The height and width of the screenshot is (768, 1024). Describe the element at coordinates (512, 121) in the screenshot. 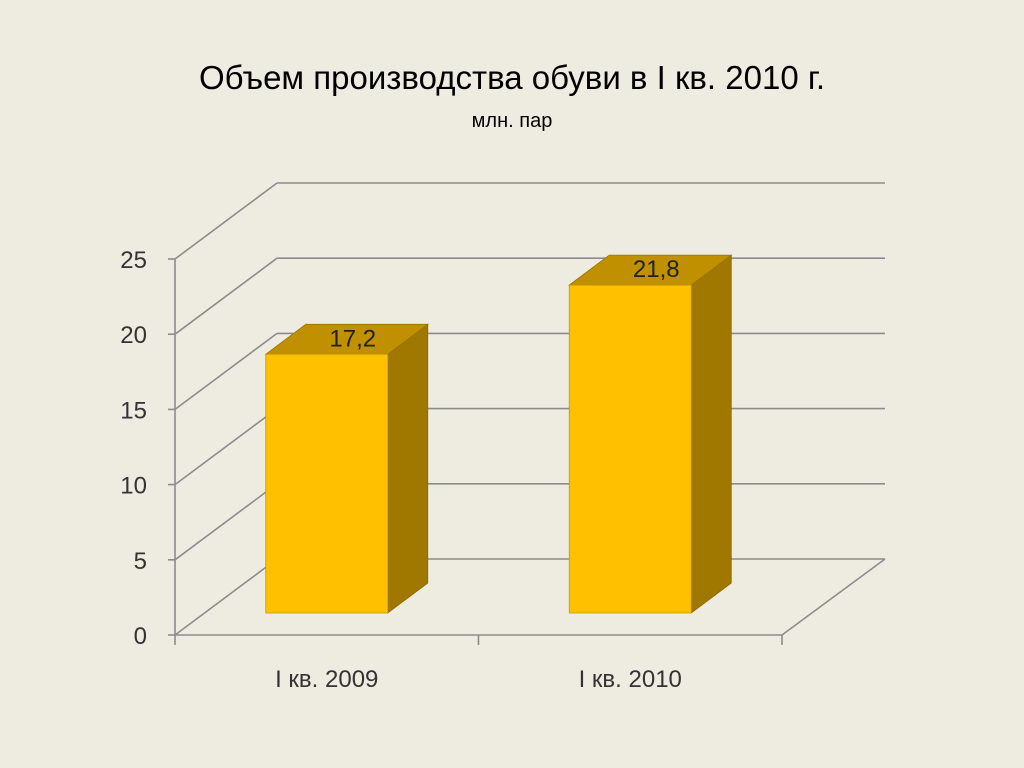

I see `chart-subtitle: млн. пар` at that location.